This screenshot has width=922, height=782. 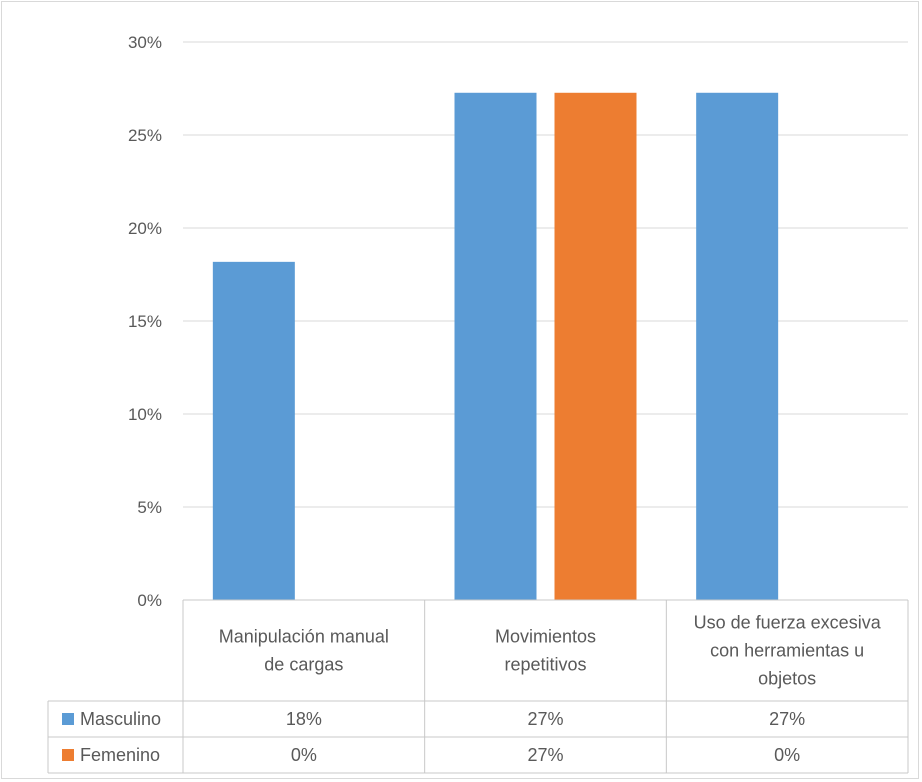 What do you see at coordinates (145, 228) in the screenshot?
I see `y-tick-label: 20%` at bounding box center [145, 228].